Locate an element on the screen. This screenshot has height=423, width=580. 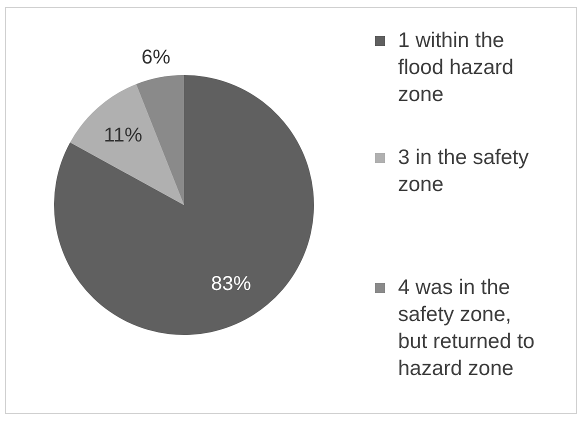
data-label: 11% is located at coordinates (123, 135).